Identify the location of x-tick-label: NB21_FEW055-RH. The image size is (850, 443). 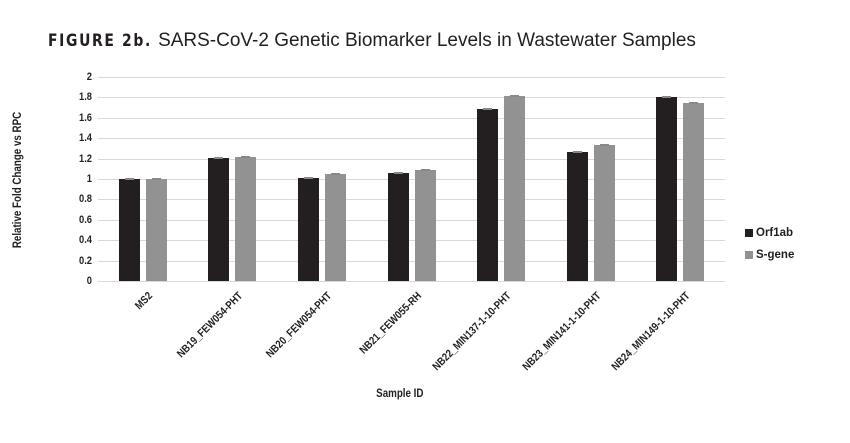
(390, 323).